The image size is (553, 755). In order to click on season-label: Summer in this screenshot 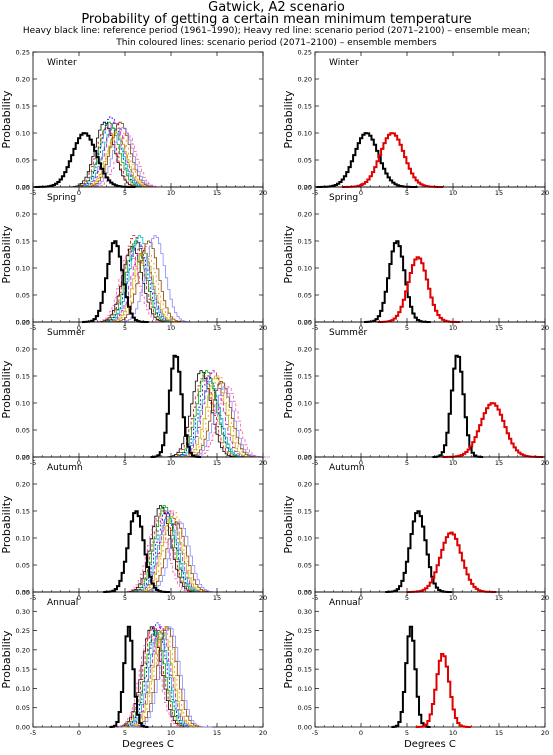, I will do `click(348, 333)`.